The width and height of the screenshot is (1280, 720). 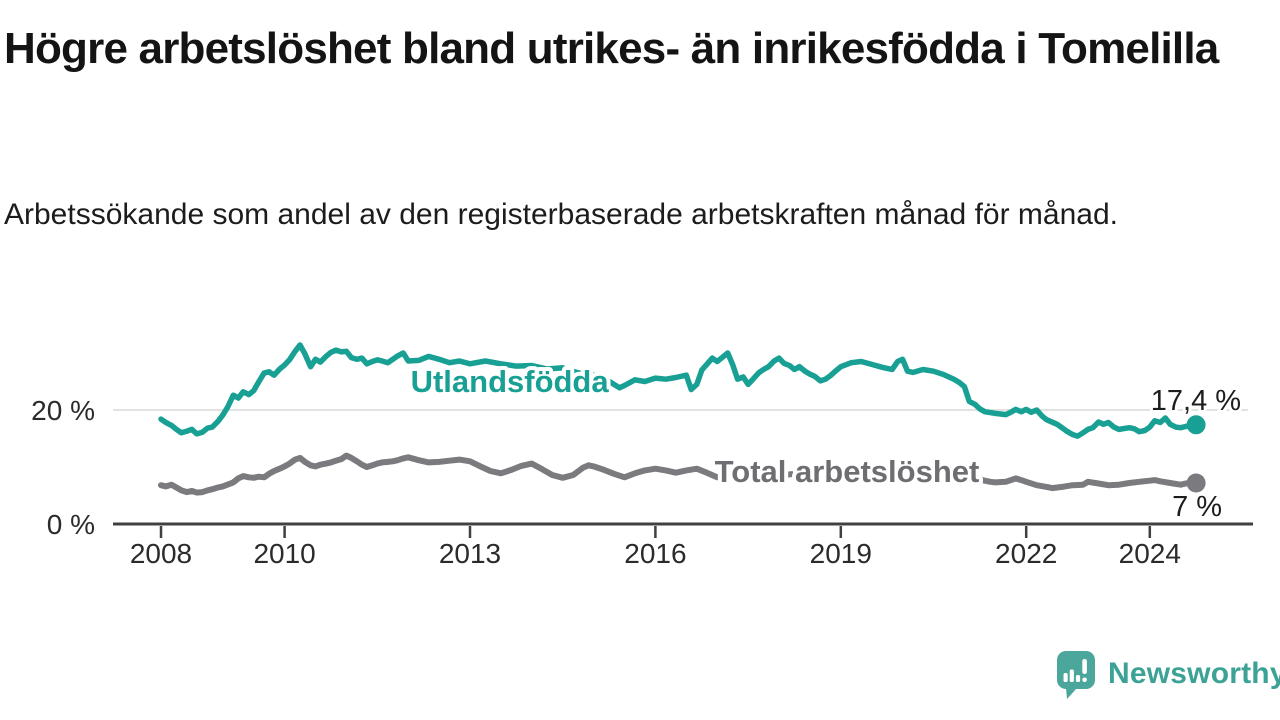 What do you see at coordinates (161, 553) in the screenshot?
I see `x-axis-tick-label: 2008` at bounding box center [161, 553].